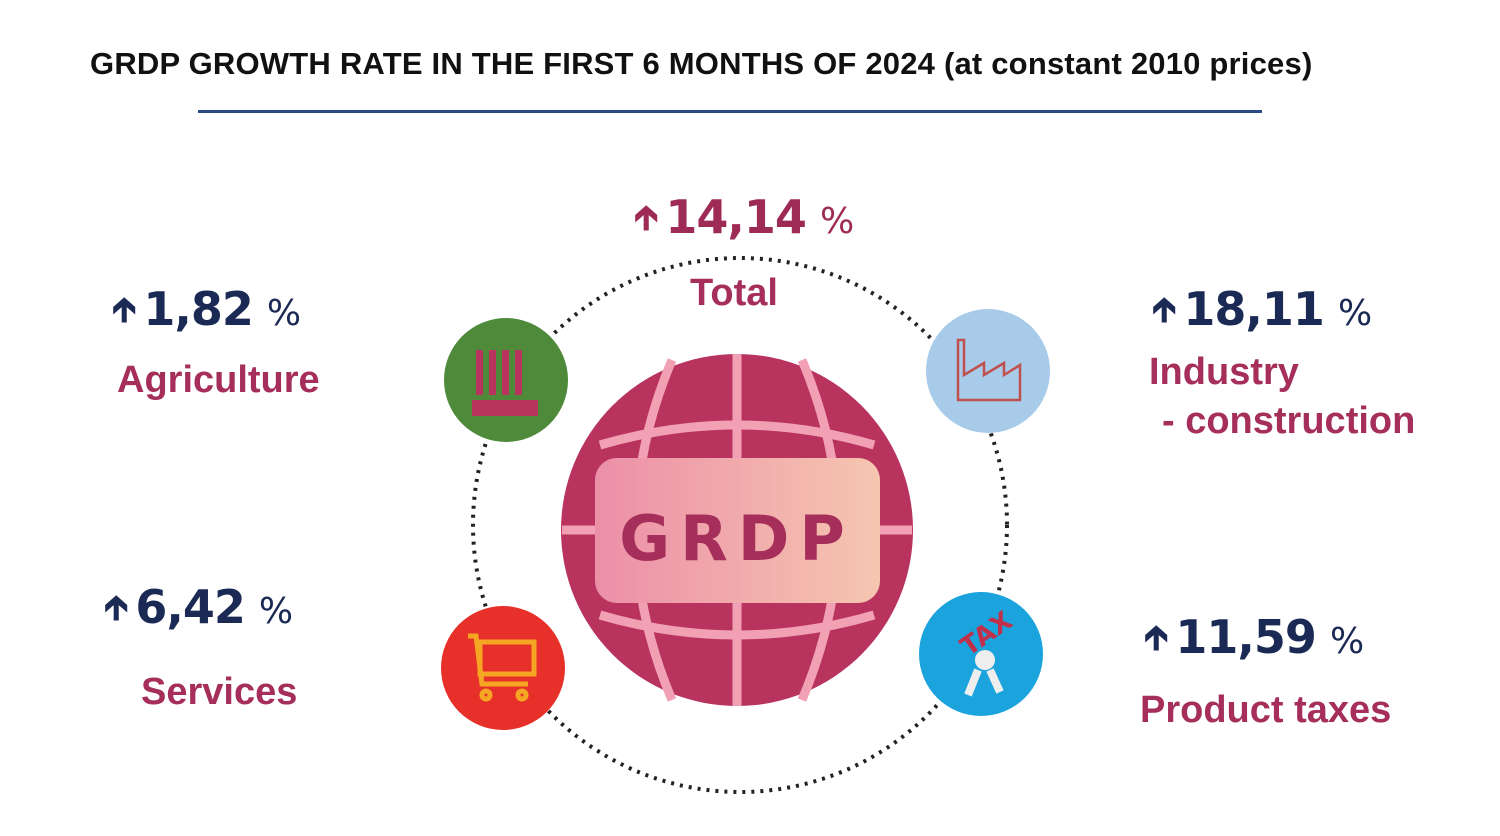 This screenshot has width=1500, height=836. I want to click on product-taxes-icon-badge: TAX, so click(981, 654).